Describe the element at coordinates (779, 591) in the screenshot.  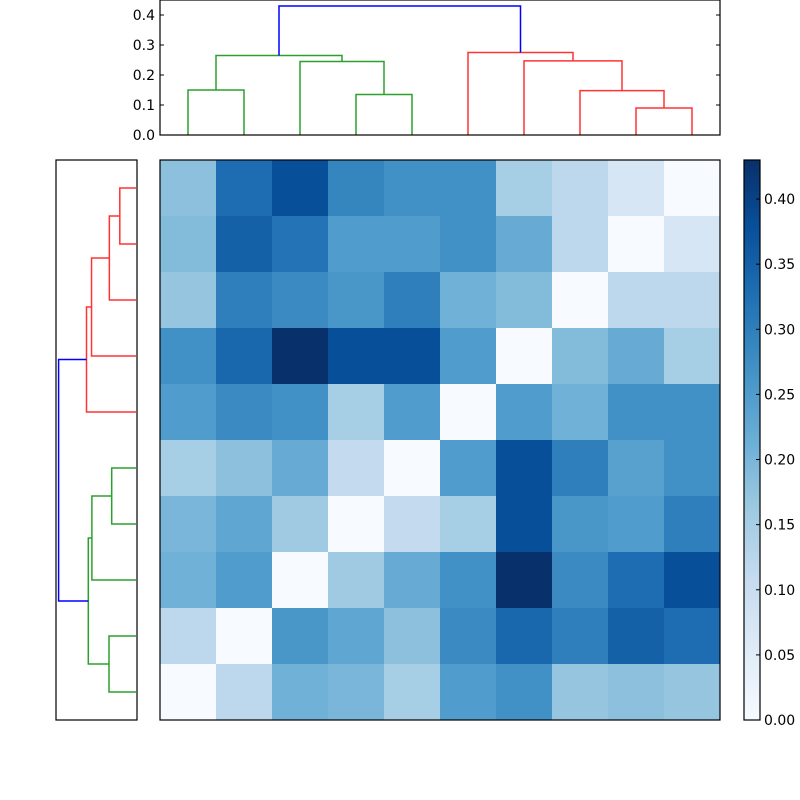
I see `colorbar-tick-label: 0.10` at that location.